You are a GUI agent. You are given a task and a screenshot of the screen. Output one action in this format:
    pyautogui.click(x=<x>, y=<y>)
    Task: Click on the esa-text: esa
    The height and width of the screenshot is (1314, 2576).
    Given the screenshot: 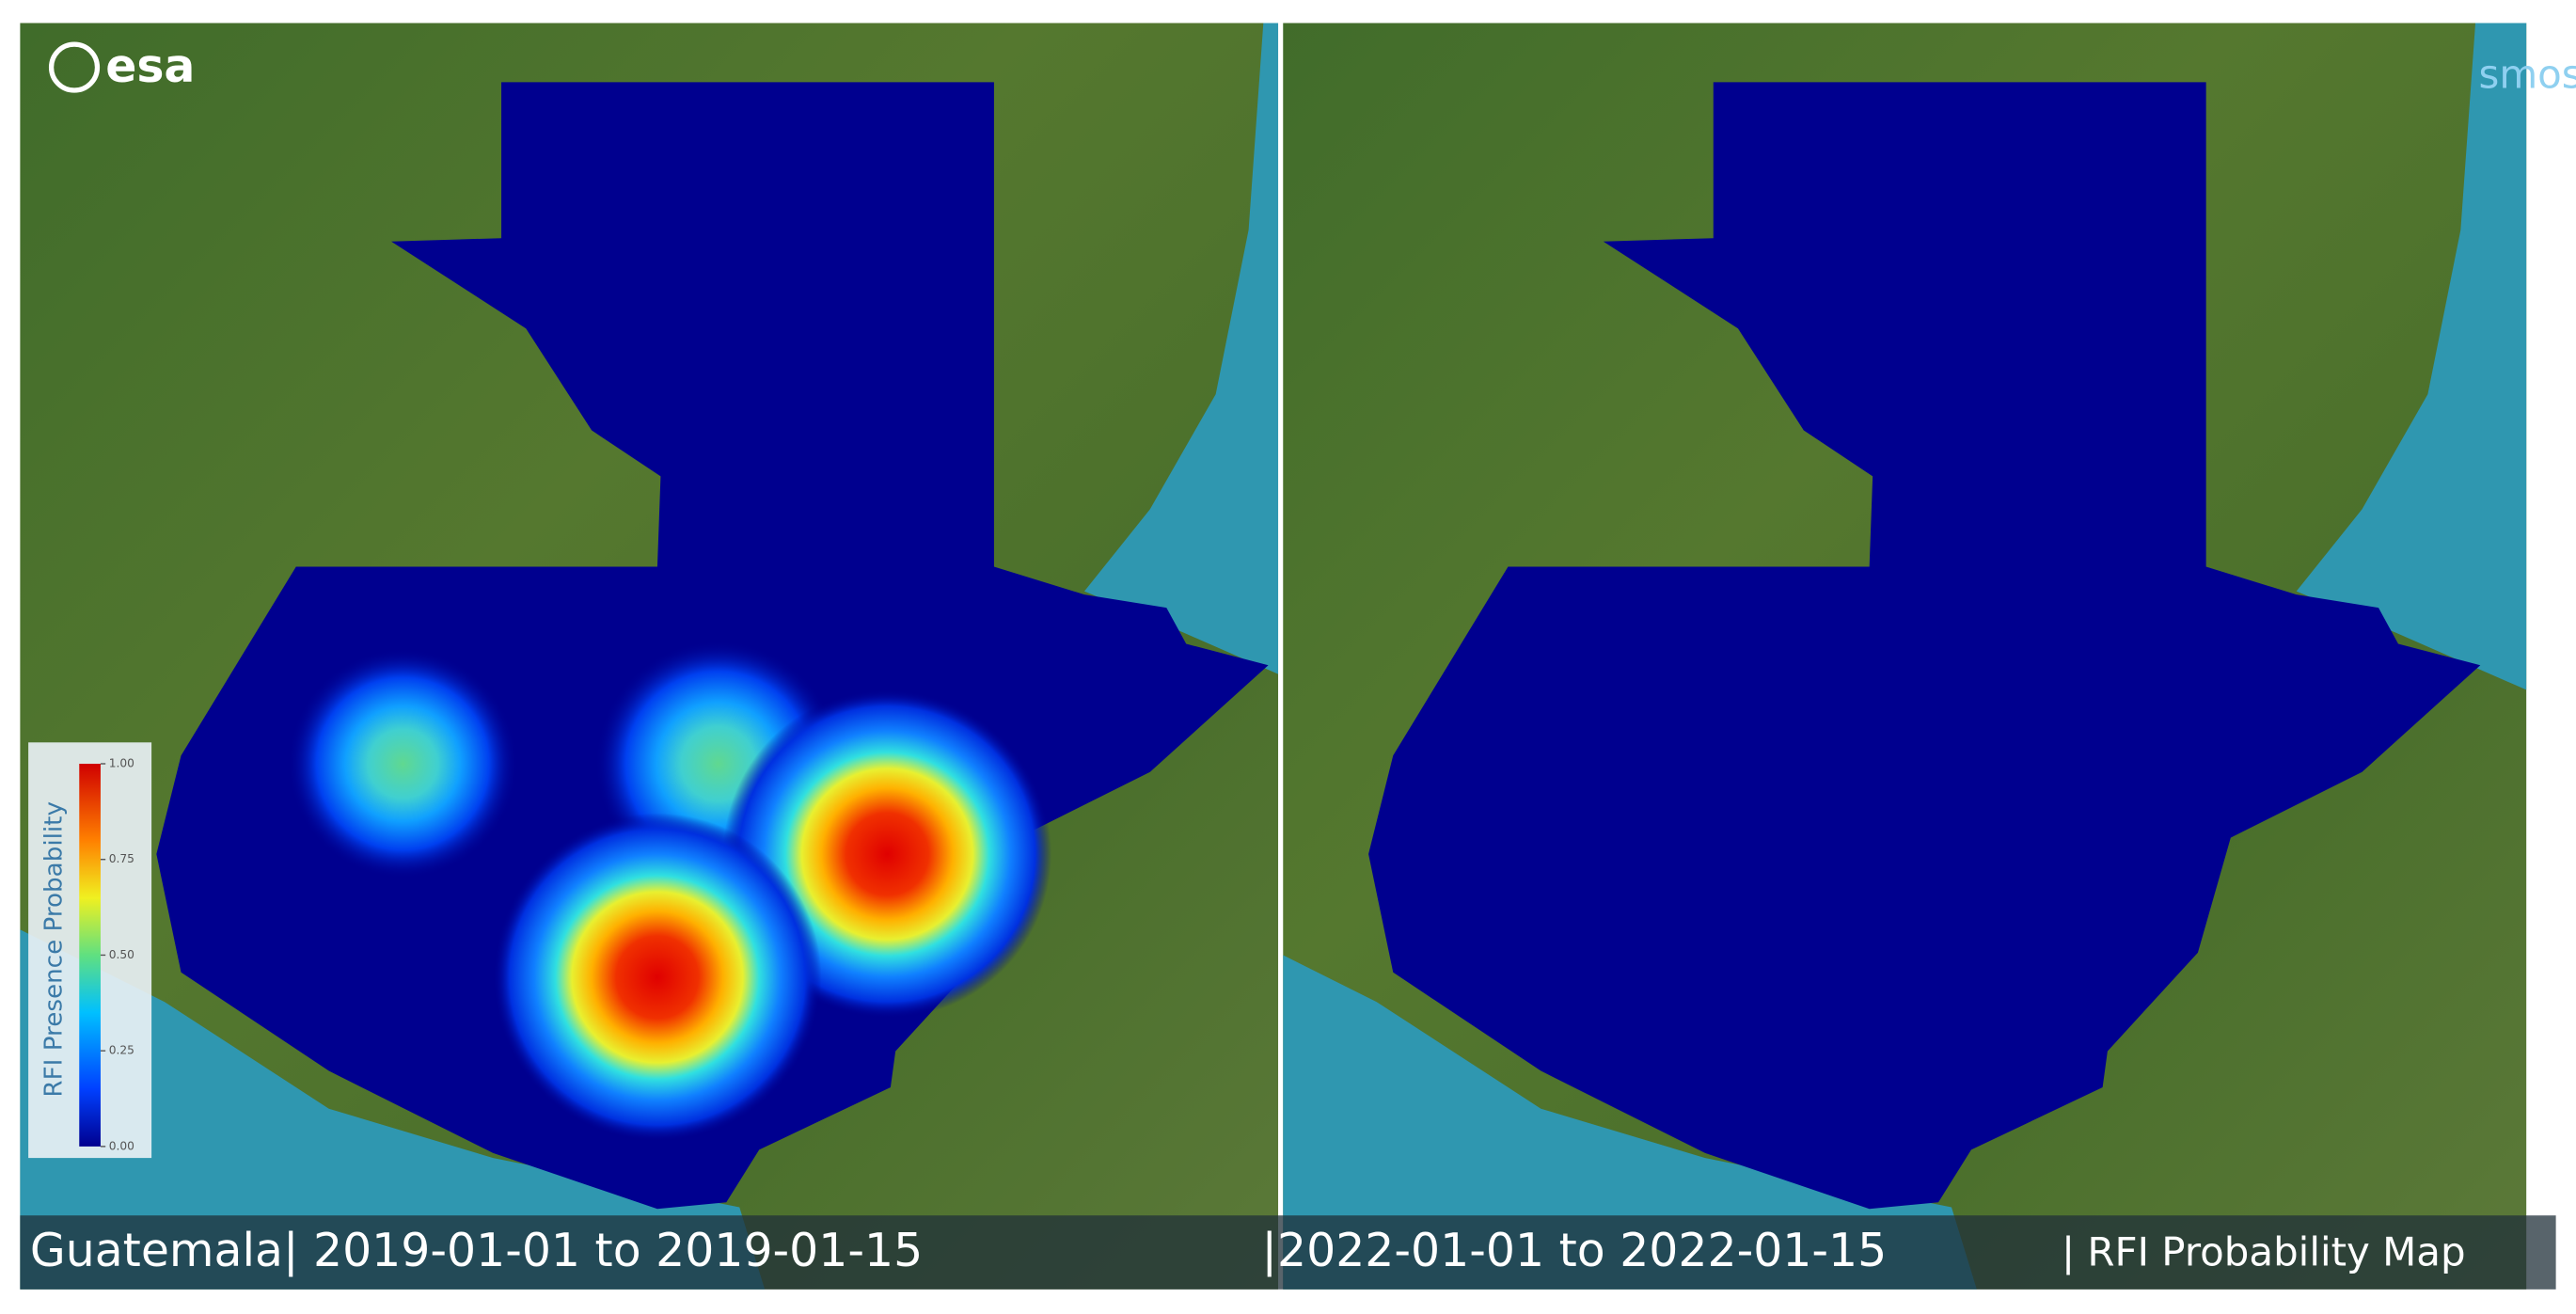 What is the action you would take?
    pyautogui.click(x=150, y=67)
    